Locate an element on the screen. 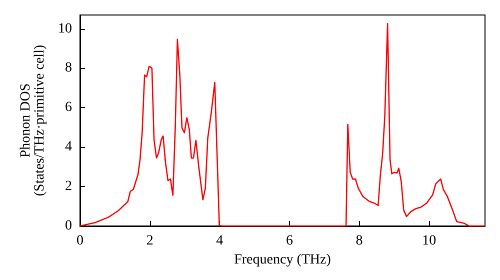 The image size is (500, 280). y-tick-label: 6 is located at coordinates (68, 108).